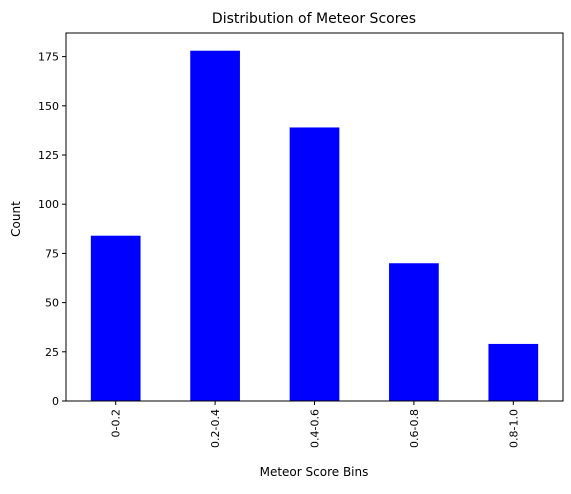 The image size is (571, 494). What do you see at coordinates (52, 253) in the screenshot?
I see `y-tick-label: 75` at bounding box center [52, 253].